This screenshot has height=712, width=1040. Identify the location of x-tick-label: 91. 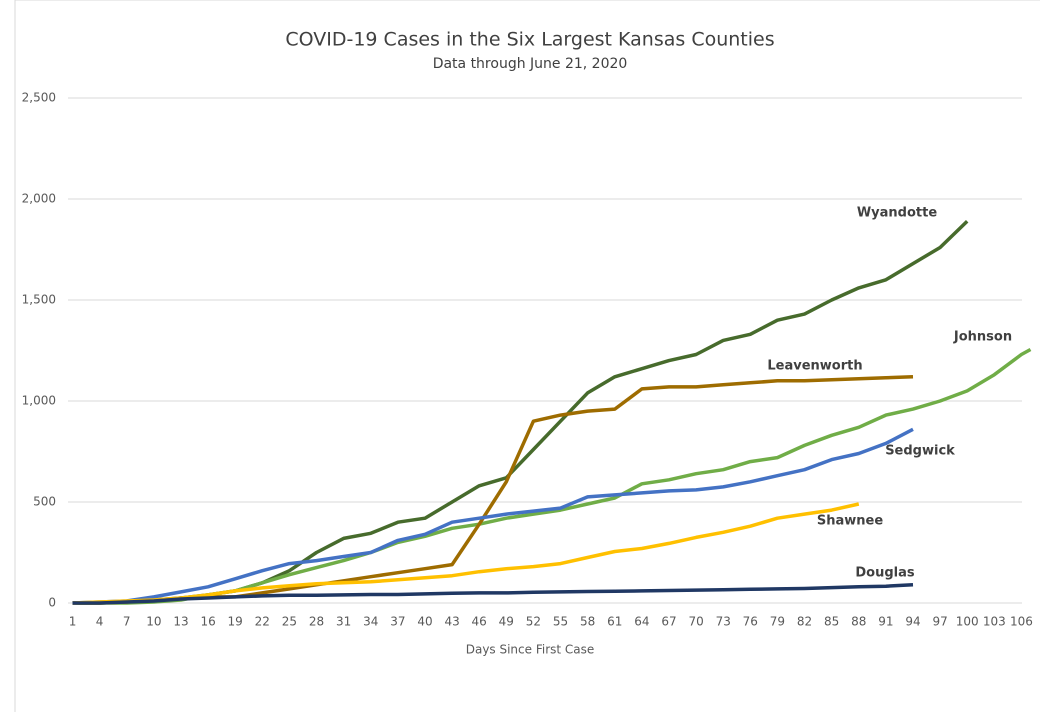
(885, 622).